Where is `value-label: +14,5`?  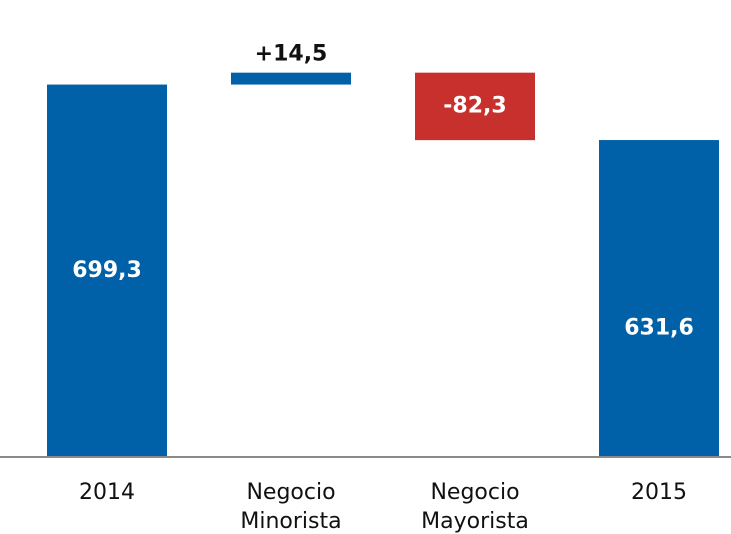 value-label: +14,5 is located at coordinates (291, 54).